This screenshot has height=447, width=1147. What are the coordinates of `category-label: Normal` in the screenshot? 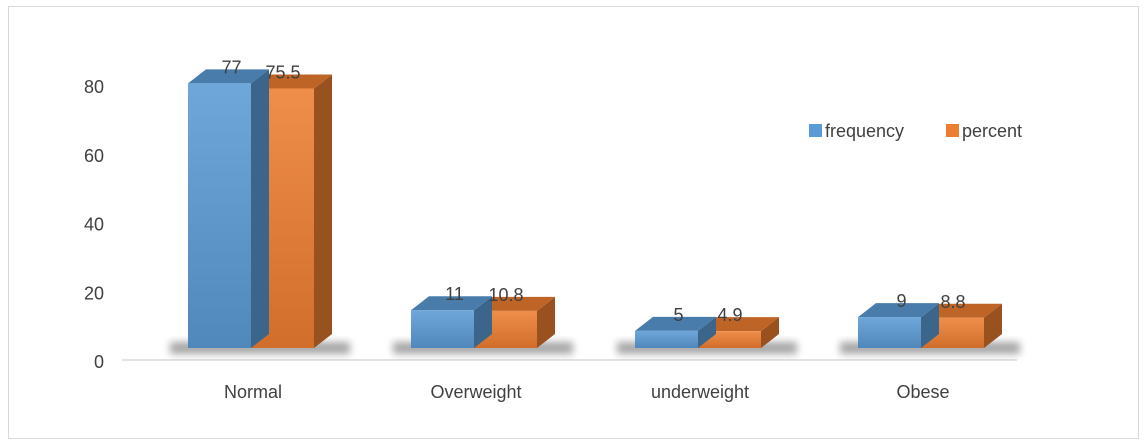 It's located at (253, 392).